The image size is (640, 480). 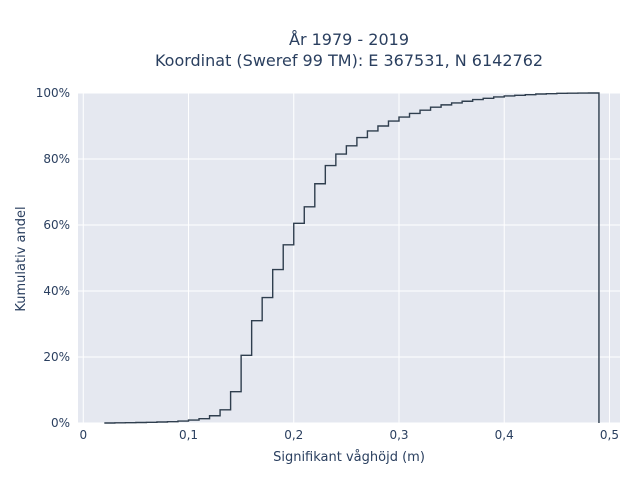 What do you see at coordinates (56, 225) in the screenshot?
I see `y-tick-label: 60%` at bounding box center [56, 225].